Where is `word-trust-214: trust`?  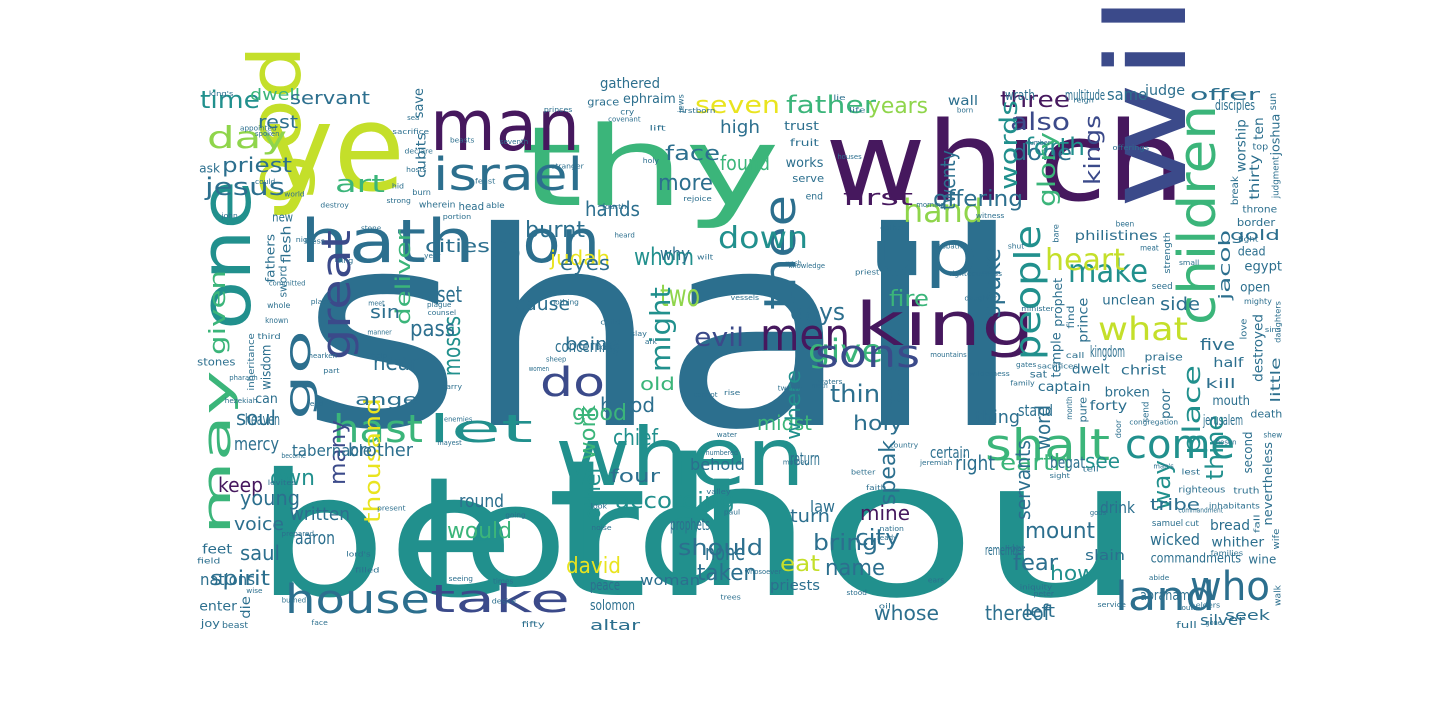 word-trust-214: trust is located at coordinates (801, 126).